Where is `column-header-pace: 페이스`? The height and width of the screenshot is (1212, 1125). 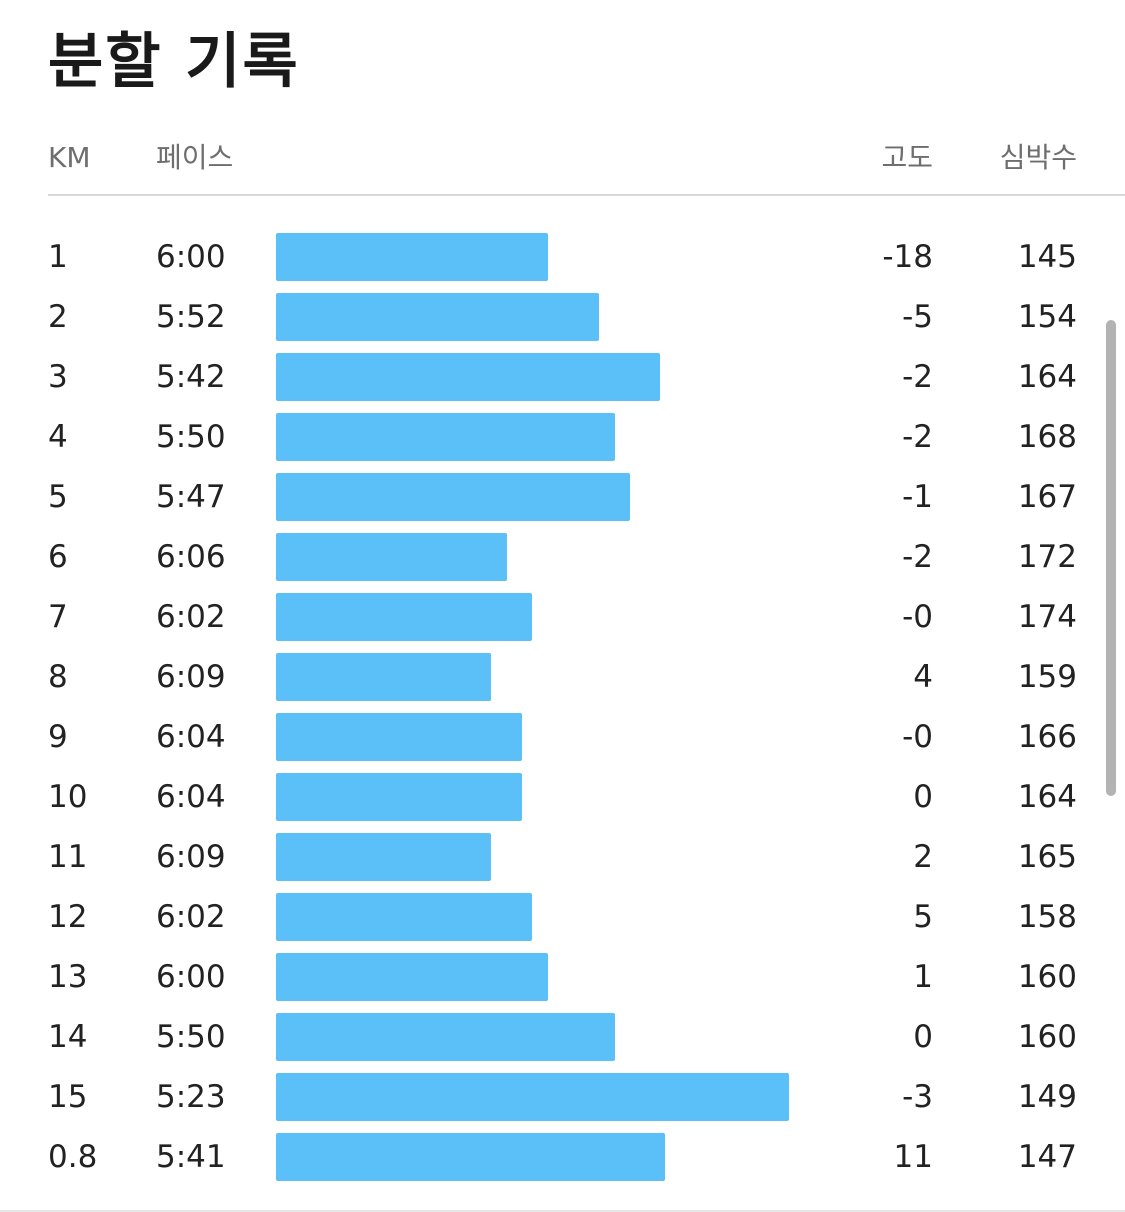
column-header-pace: 페이스 is located at coordinates (195, 157).